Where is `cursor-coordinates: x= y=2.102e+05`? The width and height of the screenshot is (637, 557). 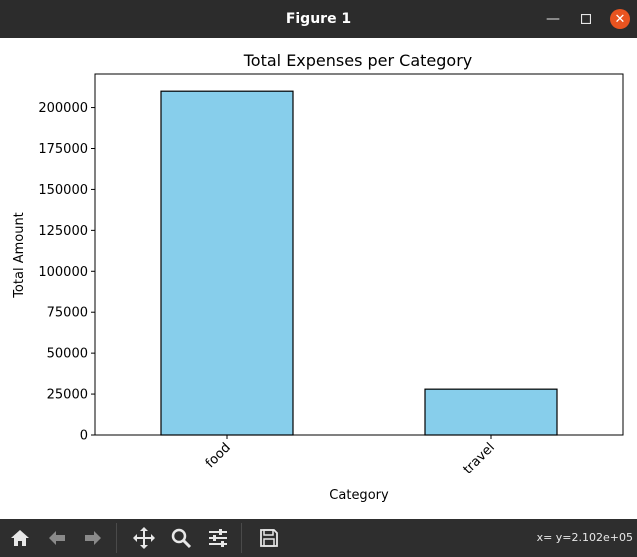
cursor-coordinates: x= y=2.102e+05 is located at coordinates (584, 537).